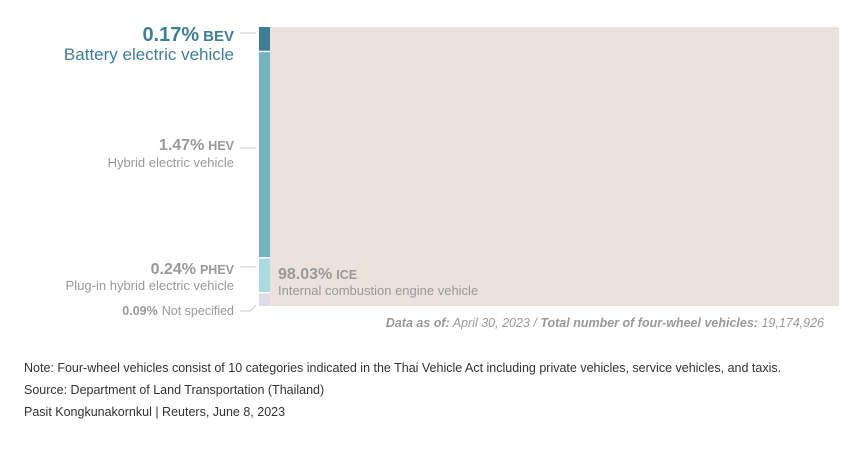 This screenshot has width=862, height=449. What do you see at coordinates (139, 311) in the screenshot?
I see `value-label: 0.09%` at bounding box center [139, 311].